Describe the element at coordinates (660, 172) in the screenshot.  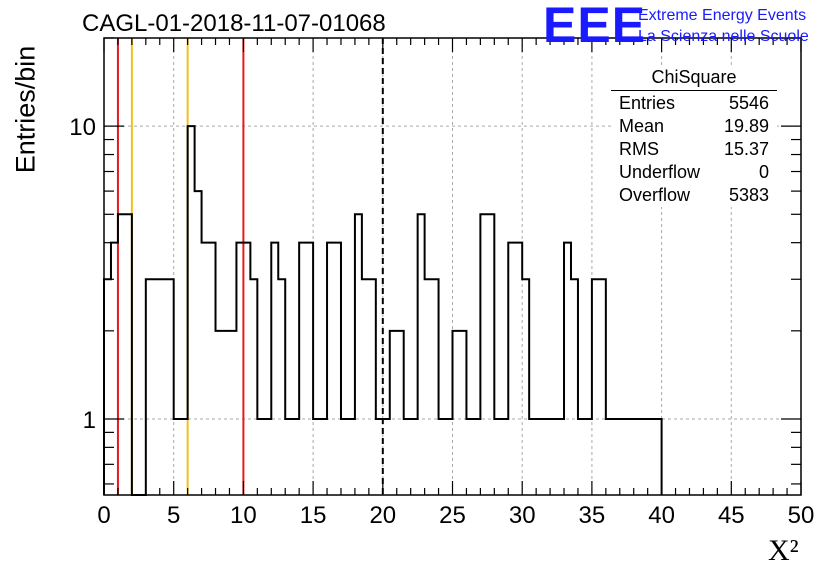
I see `stats-key: Underflow` at that location.